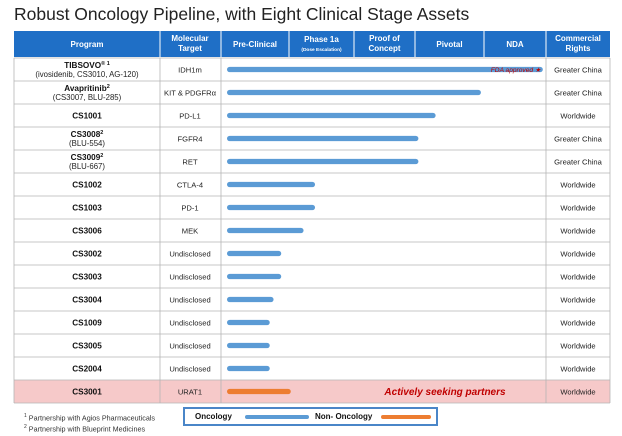  What do you see at coordinates (190, 93) in the screenshot?
I see `target-cell: KIT & PDGFRα` at bounding box center [190, 93].